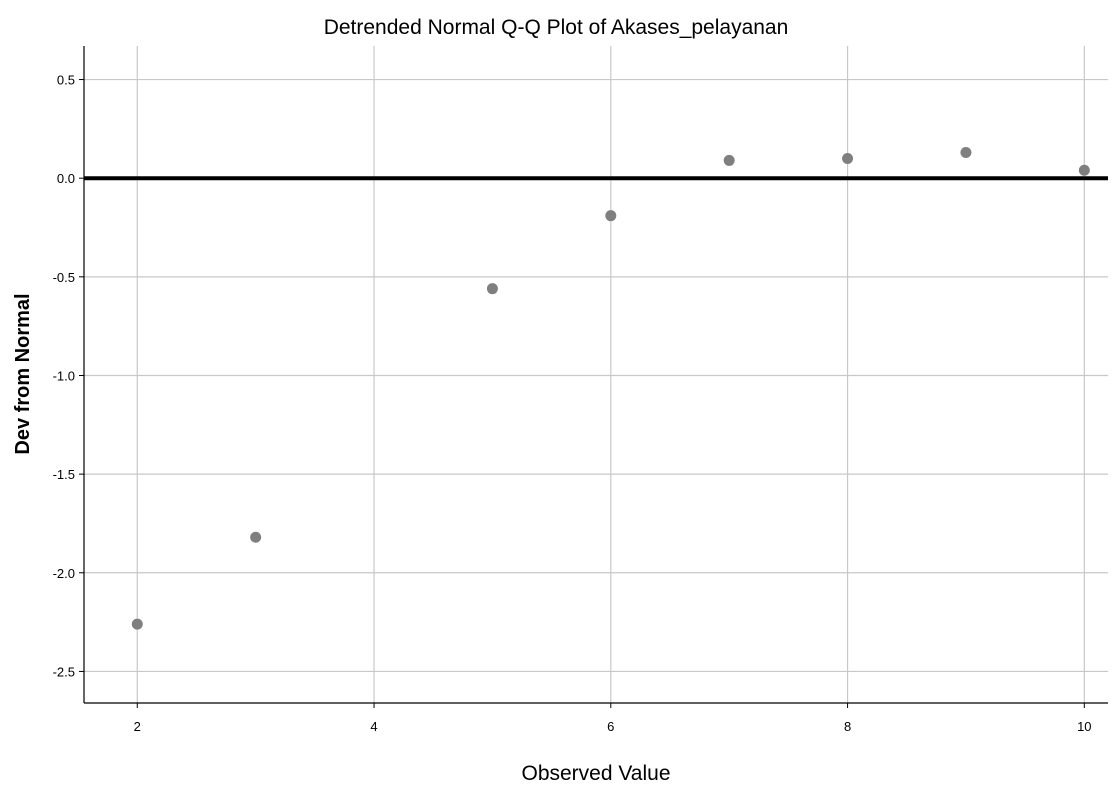 This screenshot has width=1112, height=795. What do you see at coordinates (610, 726) in the screenshot?
I see `x-tick-label: 6` at bounding box center [610, 726].